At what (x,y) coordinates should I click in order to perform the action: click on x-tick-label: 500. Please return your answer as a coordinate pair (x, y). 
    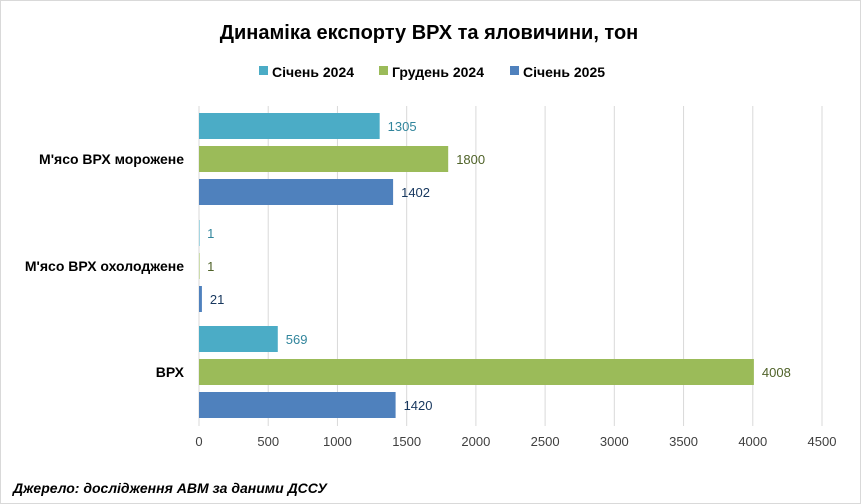
    Looking at the image, I should click on (268, 441).